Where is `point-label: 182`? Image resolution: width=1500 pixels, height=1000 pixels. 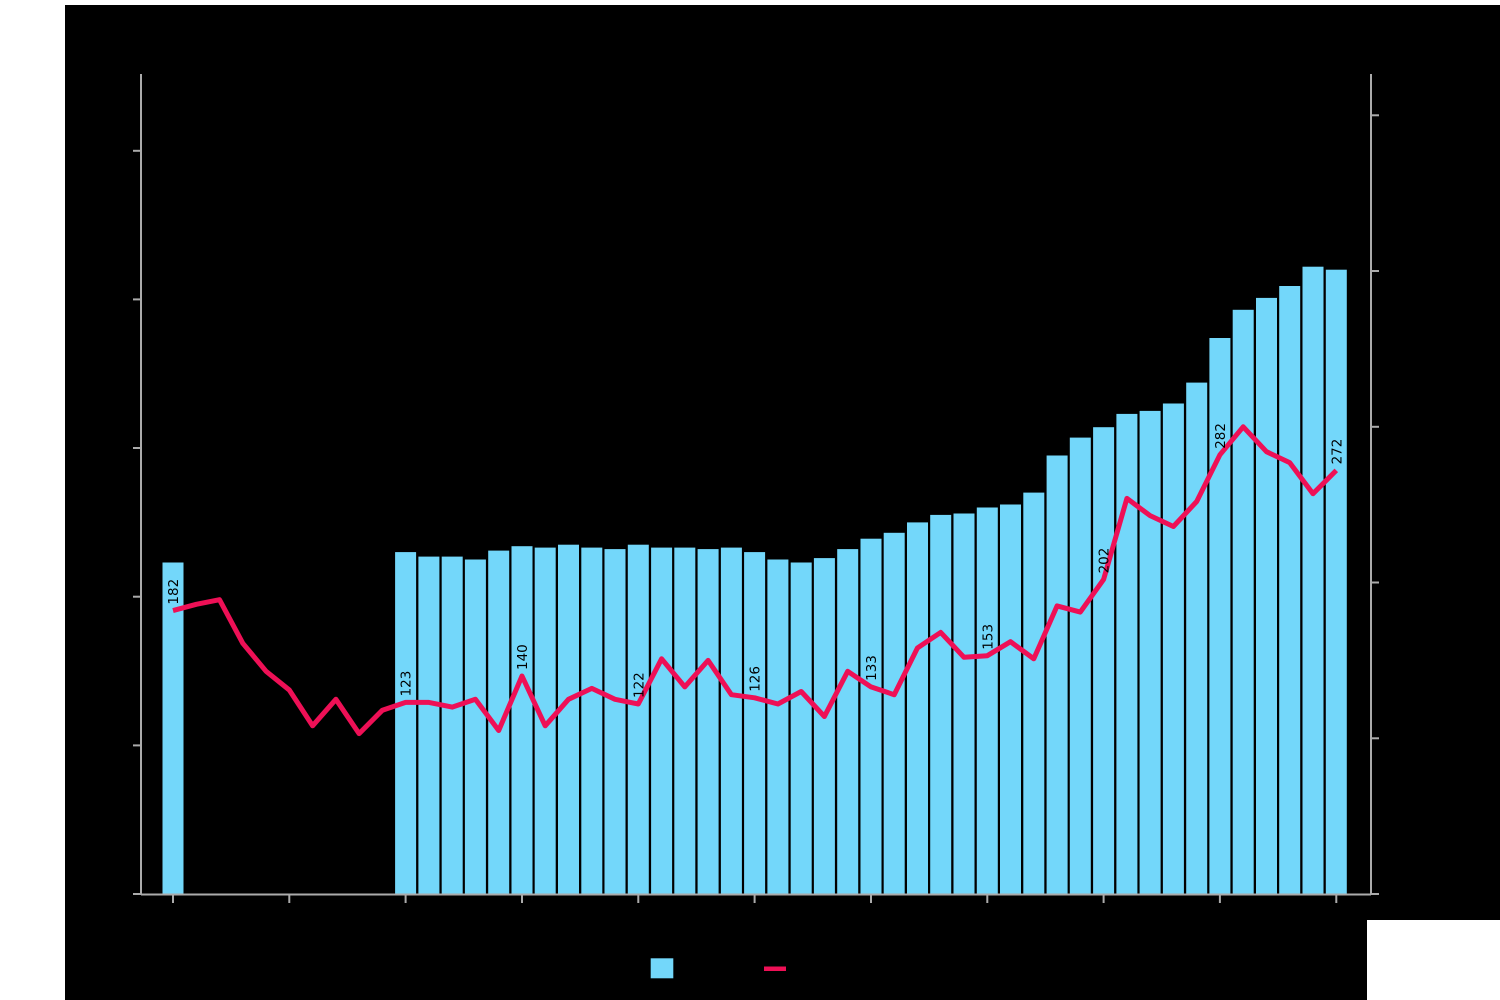 point-label: 182 is located at coordinates (174, 592).